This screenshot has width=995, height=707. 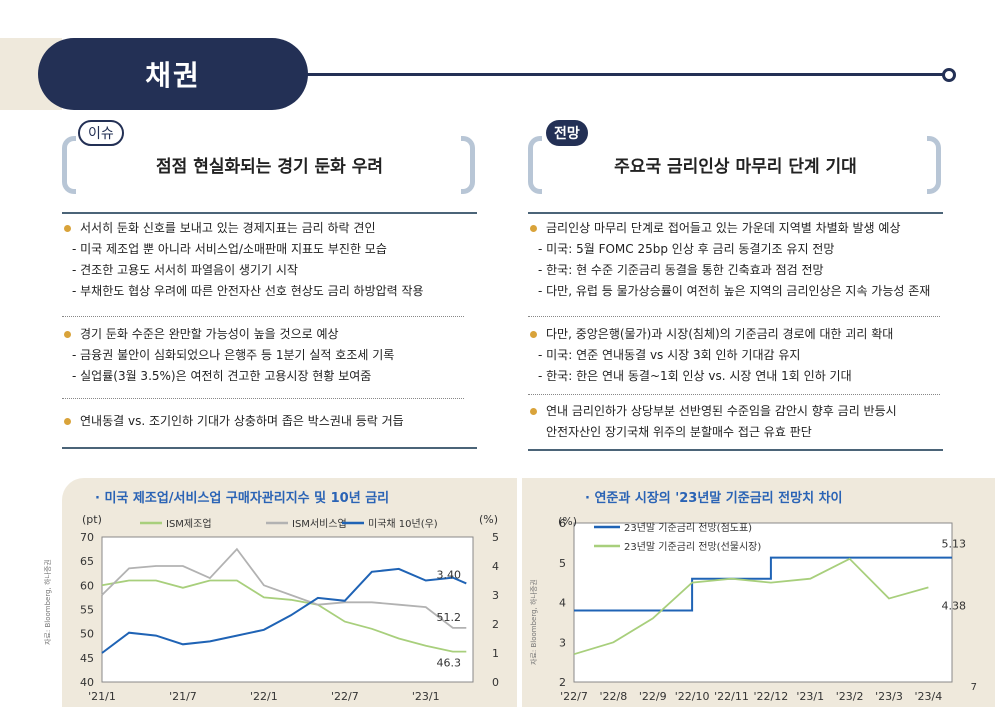 I want to click on issue-header-rule, so click(x=269, y=213).